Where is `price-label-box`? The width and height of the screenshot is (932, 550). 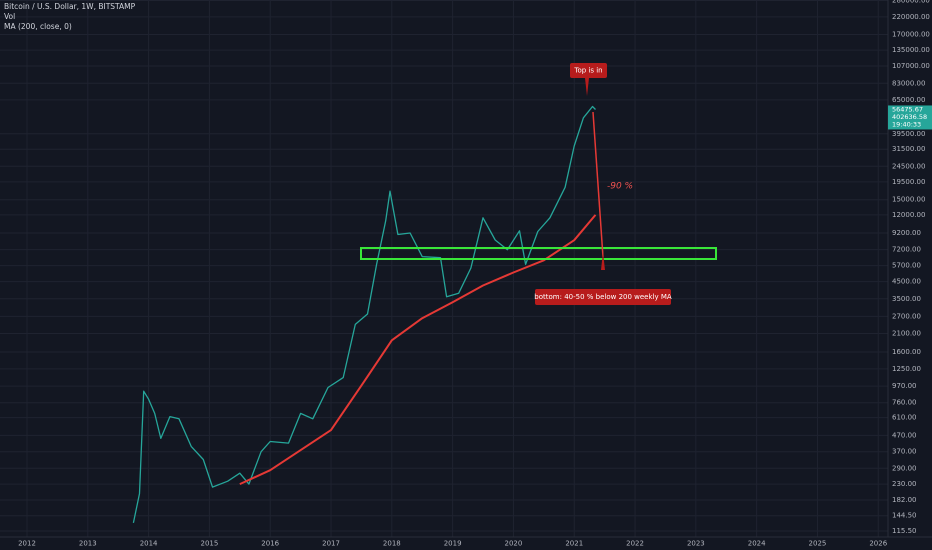 price-label-box is located at coordinates (910, 117).